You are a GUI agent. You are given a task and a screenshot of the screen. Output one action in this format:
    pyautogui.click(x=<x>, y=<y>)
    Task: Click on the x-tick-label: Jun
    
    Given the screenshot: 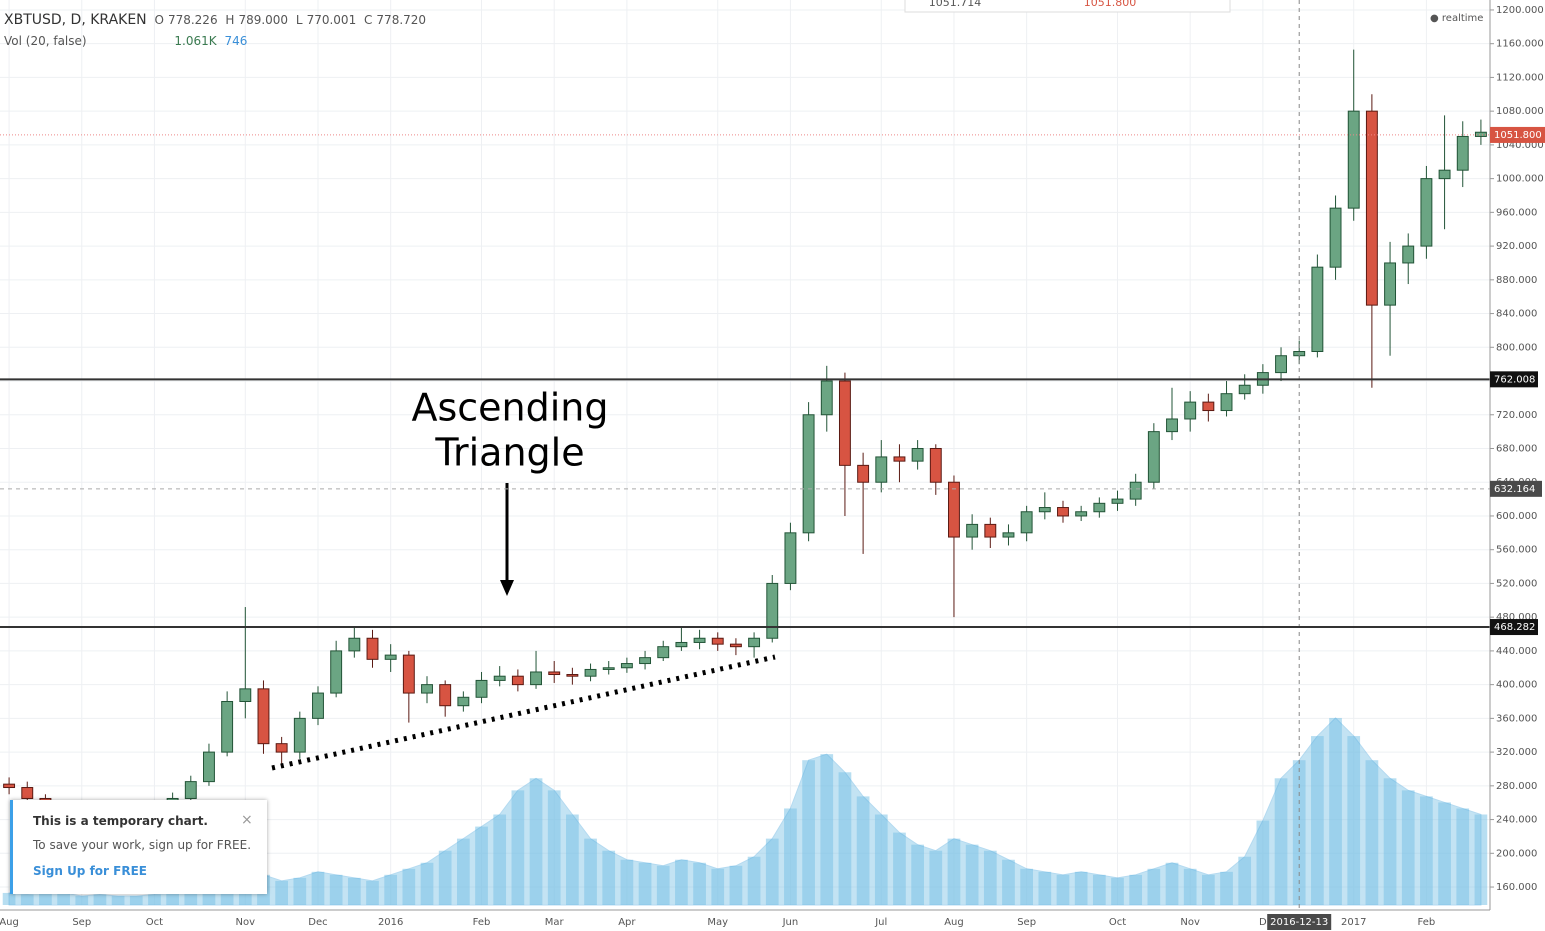 What is the action you would take?
    pyautogui.click(x=790, y=922)
    